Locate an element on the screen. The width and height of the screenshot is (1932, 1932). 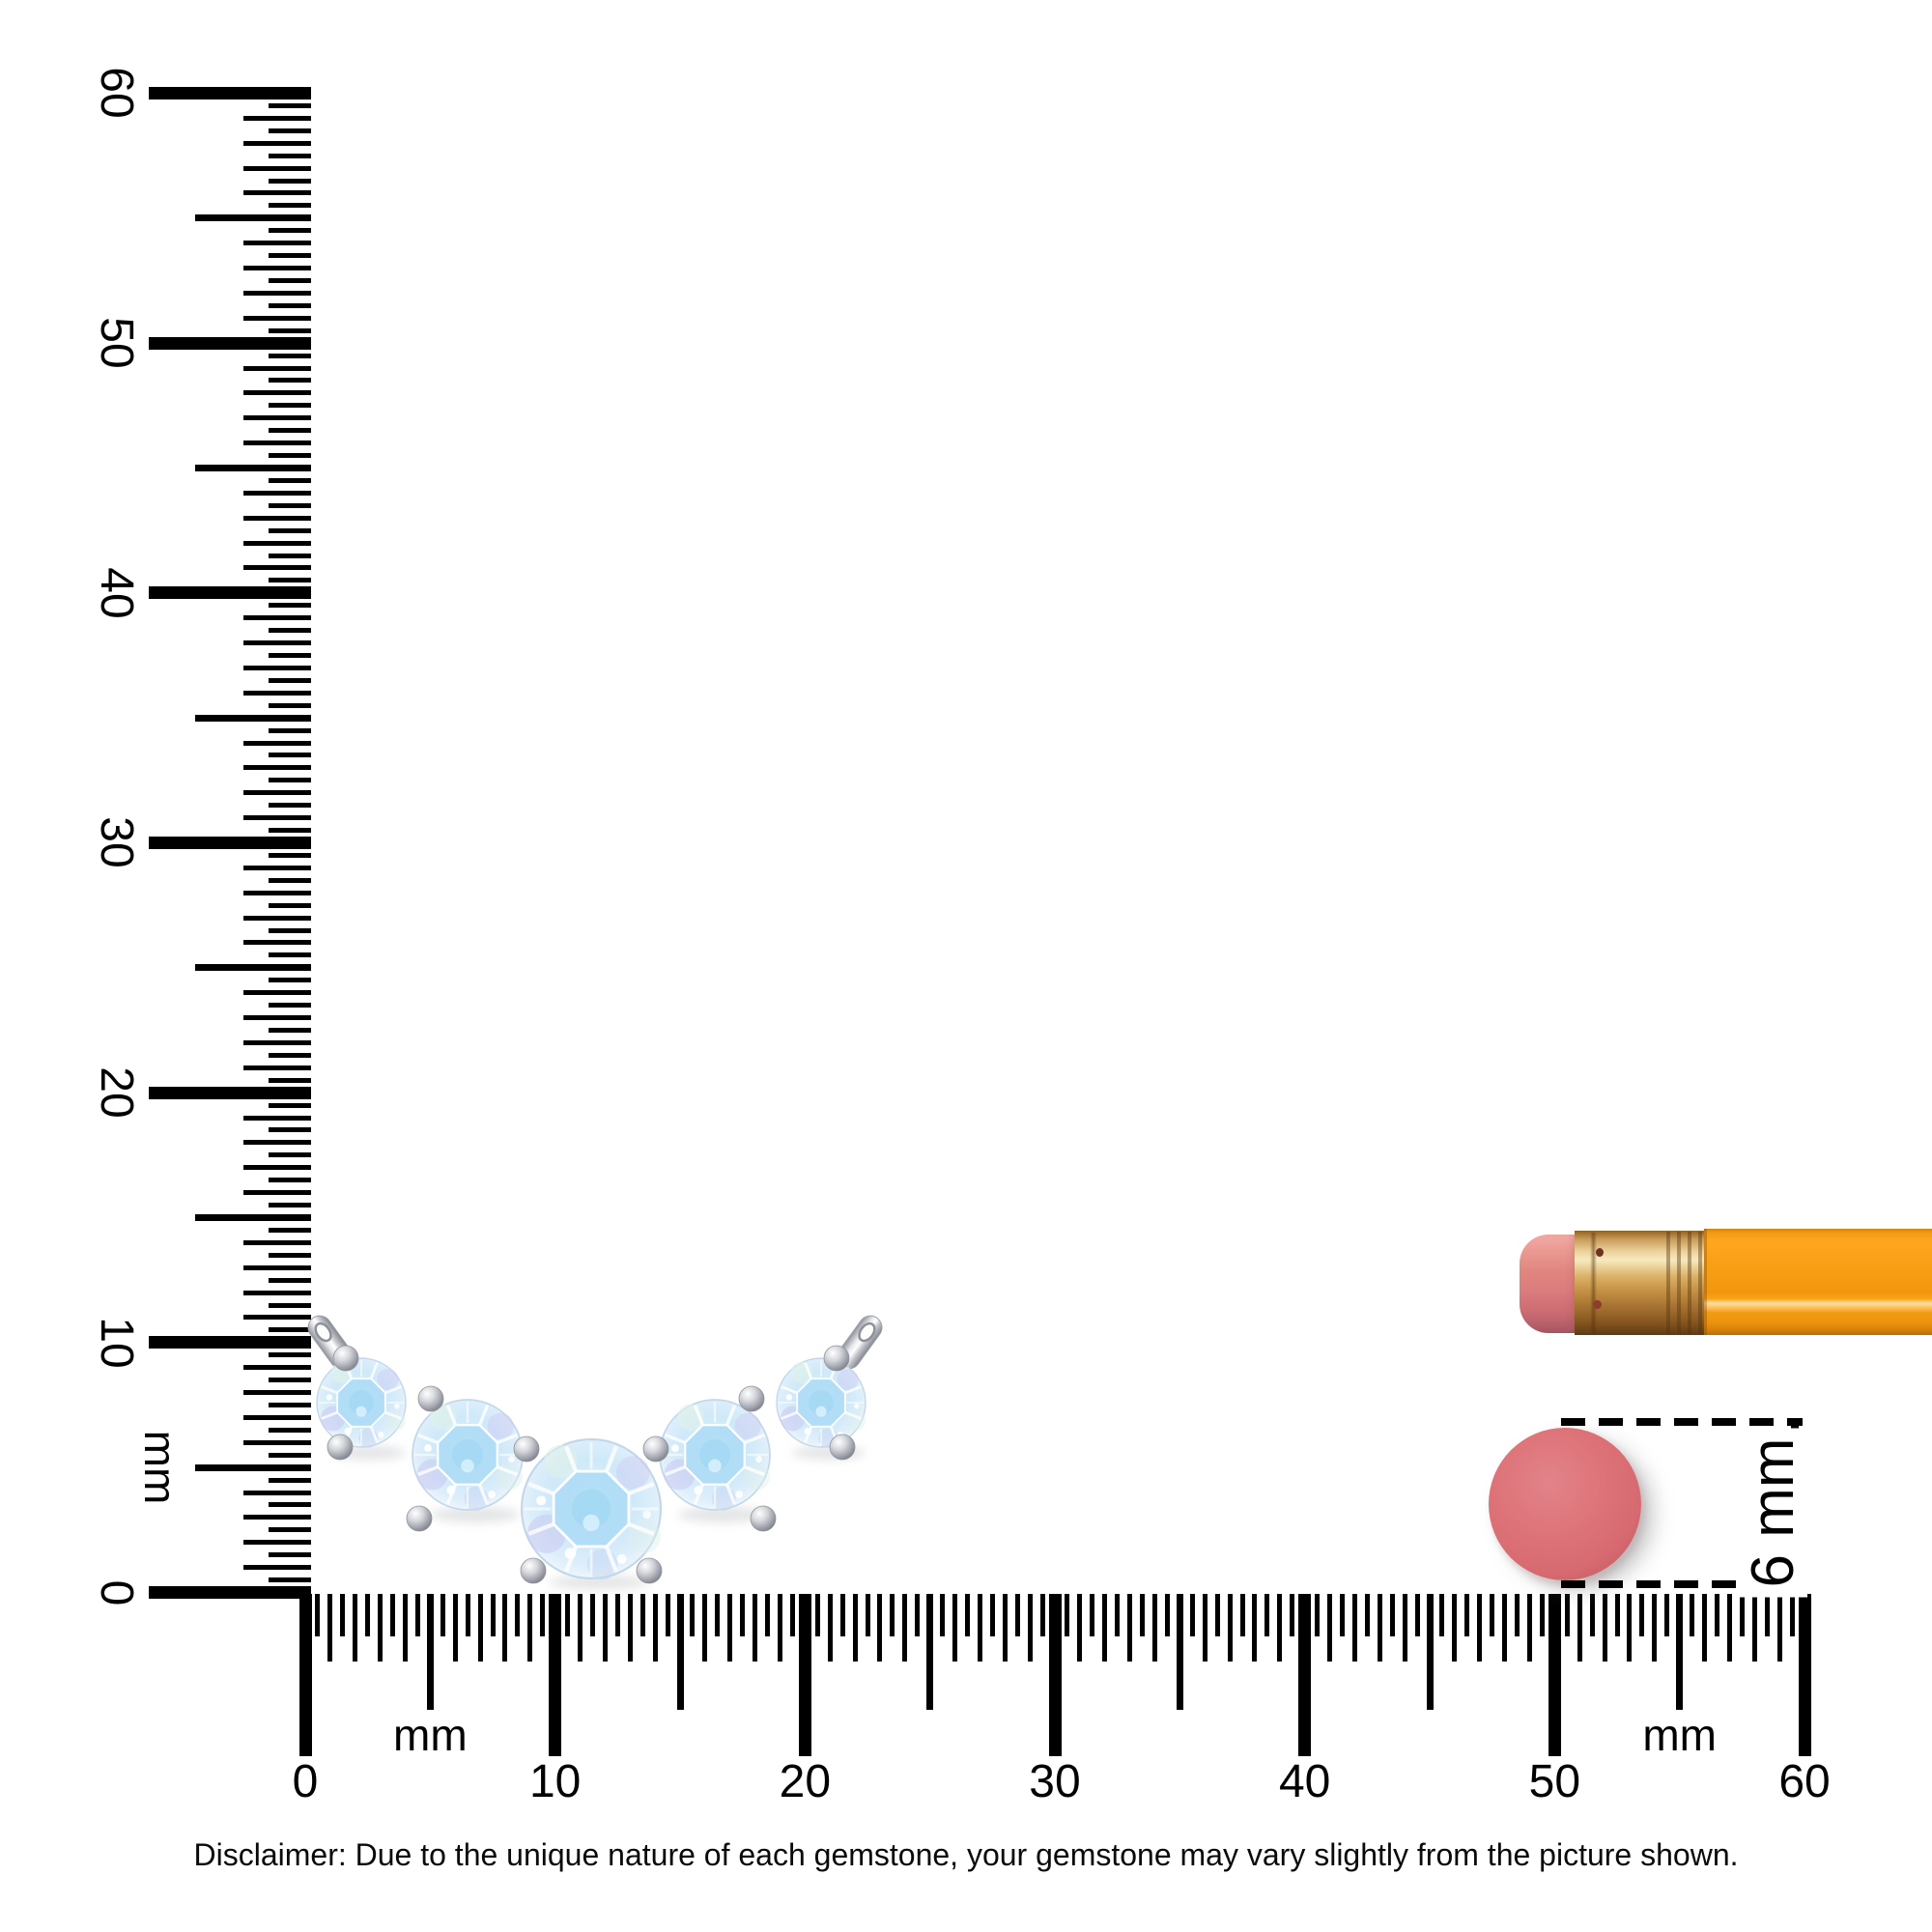
ruler-number: 50 is located at coordinates (116, 343).